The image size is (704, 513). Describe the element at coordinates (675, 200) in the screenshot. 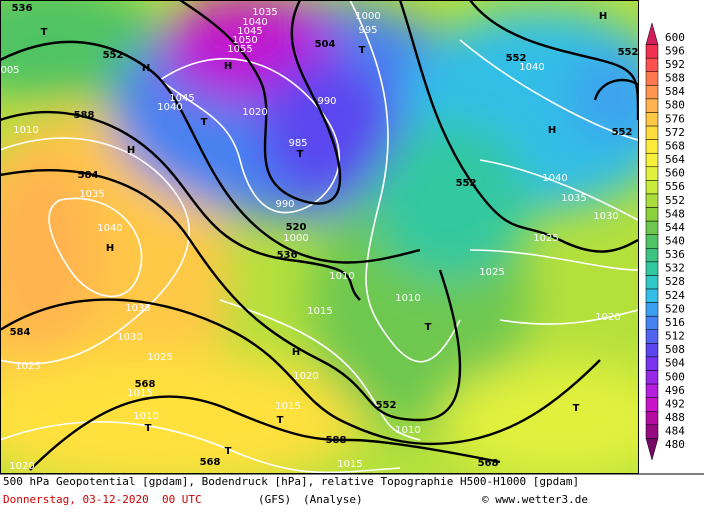

I see `legend-label: 552` at that location.